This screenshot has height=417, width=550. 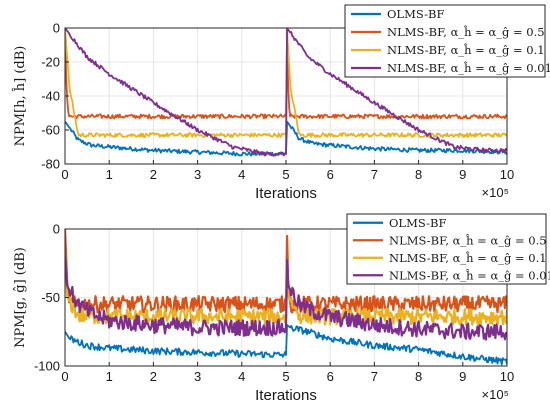 I want to click on y-tick-label: -80, so click(x=50, y=164).